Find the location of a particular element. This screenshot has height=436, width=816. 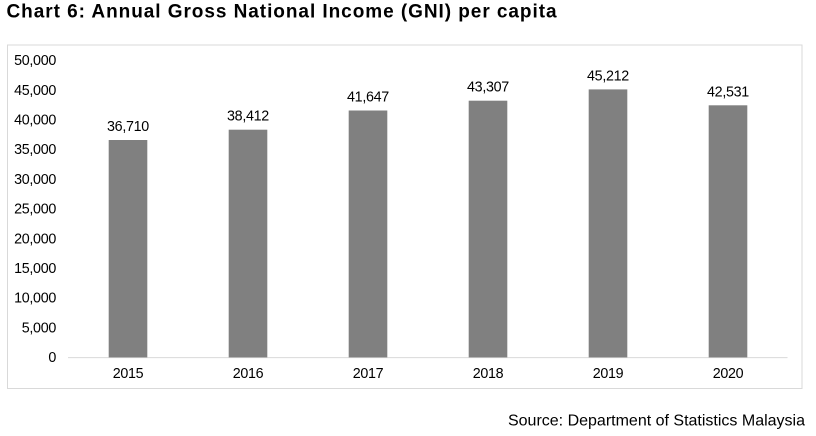

svg-text: 30,000 is located at coordinates (35, 180).